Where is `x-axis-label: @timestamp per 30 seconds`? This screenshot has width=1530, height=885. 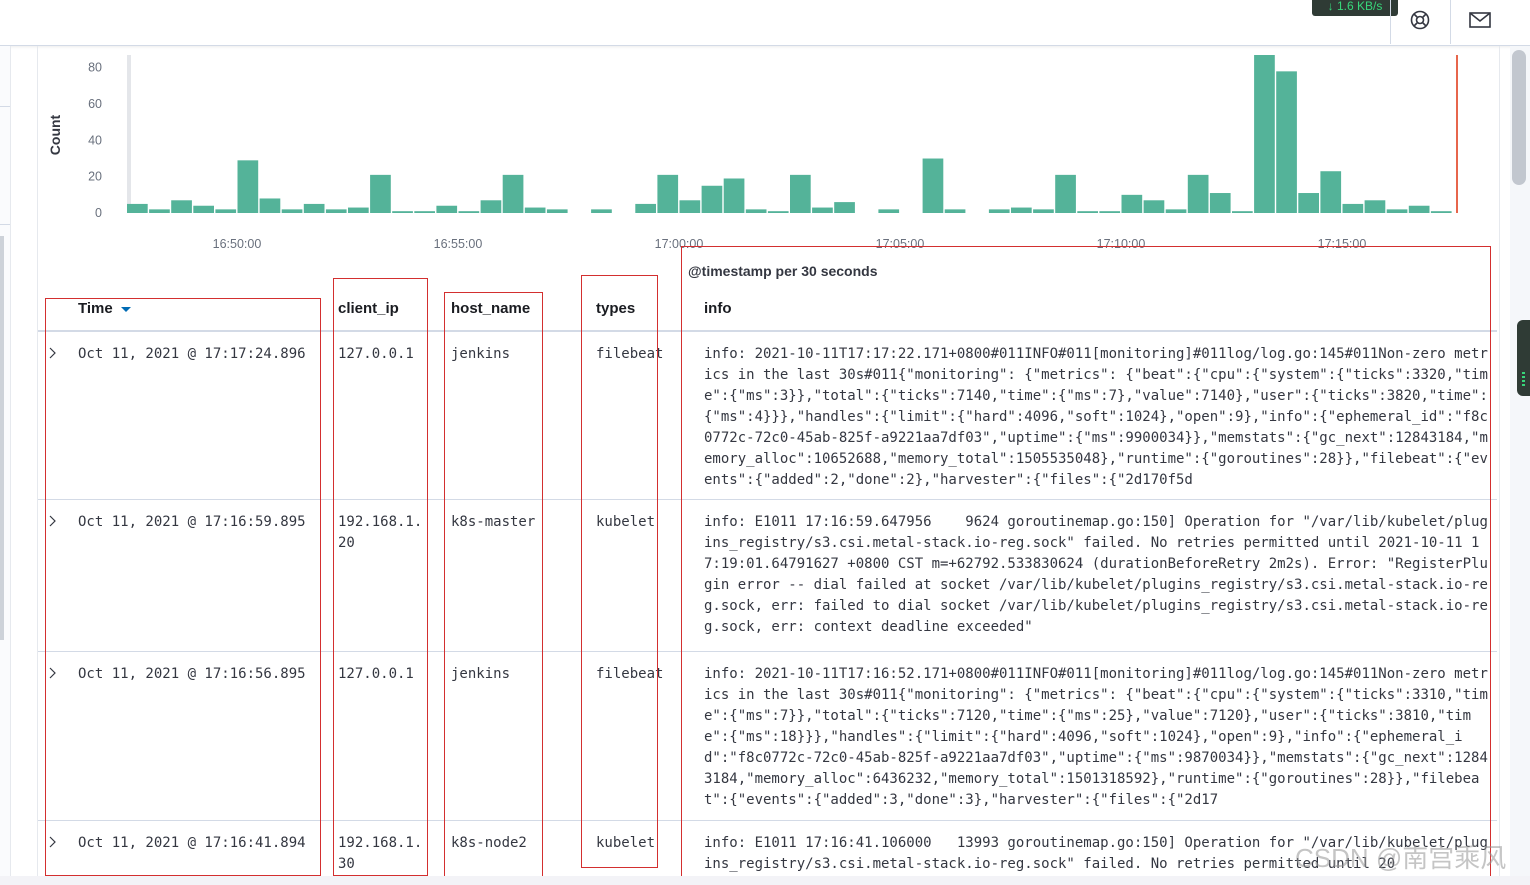
x-axis-label: @timestamp per 30 seconds is located at coordinates (783, 271).